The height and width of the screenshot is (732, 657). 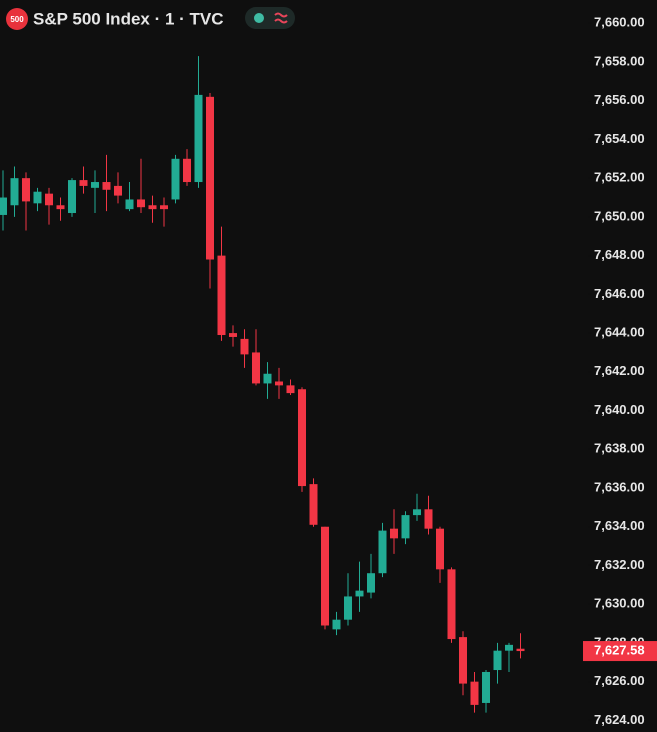 I want to click on y-tick-label: 7,658.00, so click(x=619, y=60).